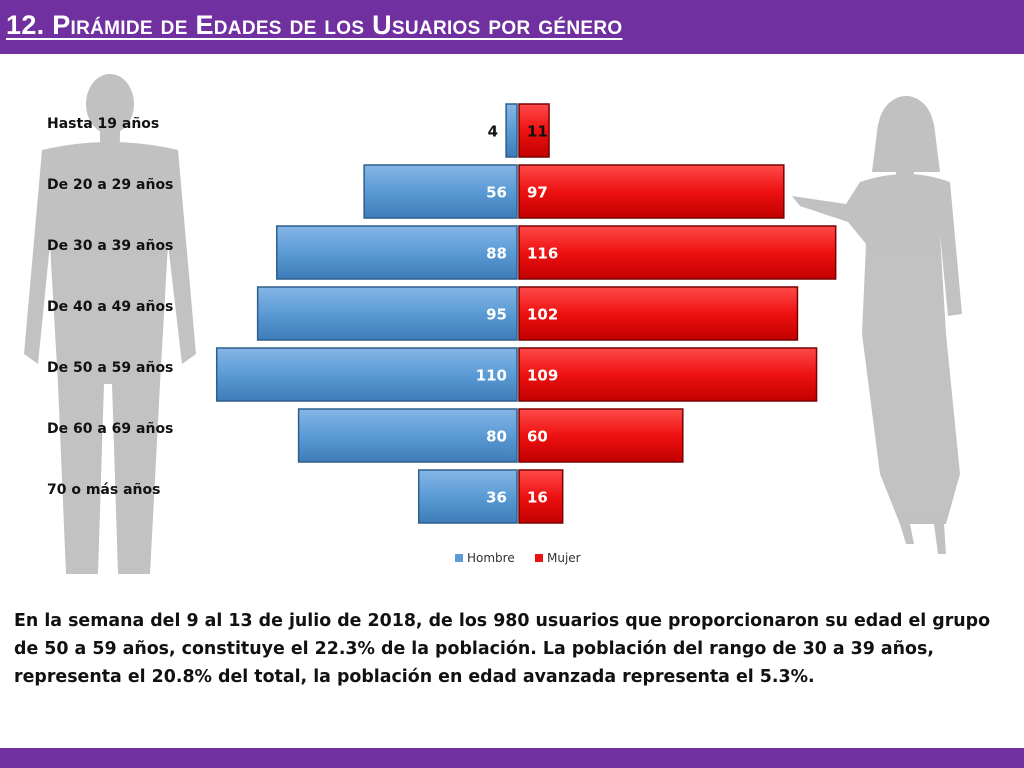  What do you see at coordinates (103, 490) in the screenshot?
I see `category-label: 70 o más años` at bounding box center [103, 490].